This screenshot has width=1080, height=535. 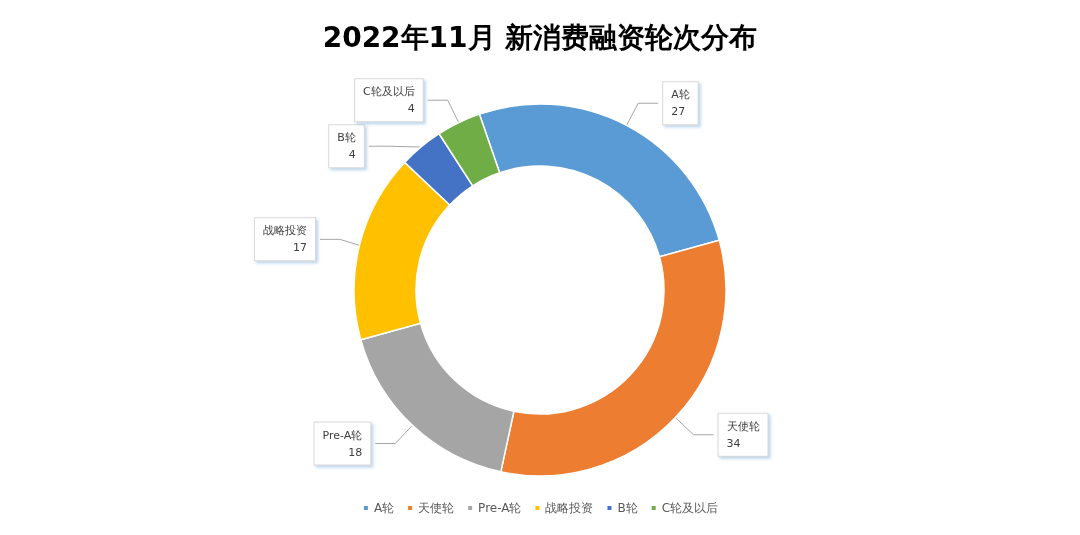 I want to click on slice-label: C轮及以后, so click(x=389, y=92).